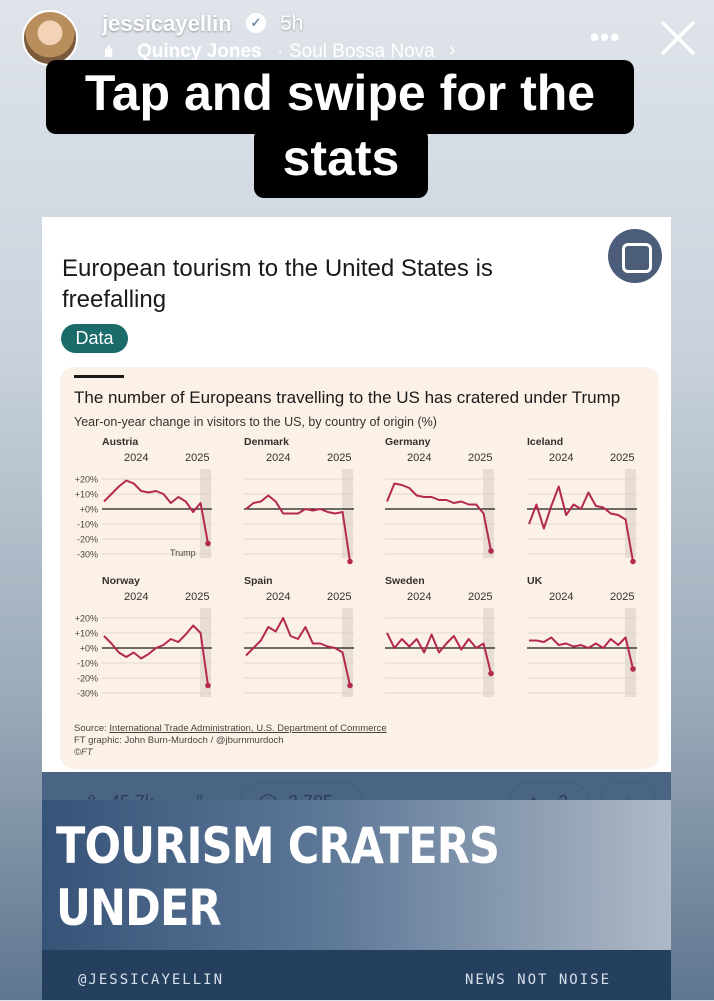 This screenshot has height=1001, width=714. I want to click on headline-line-1: TOURISM CRATERS UNDER, so click(278, 877).